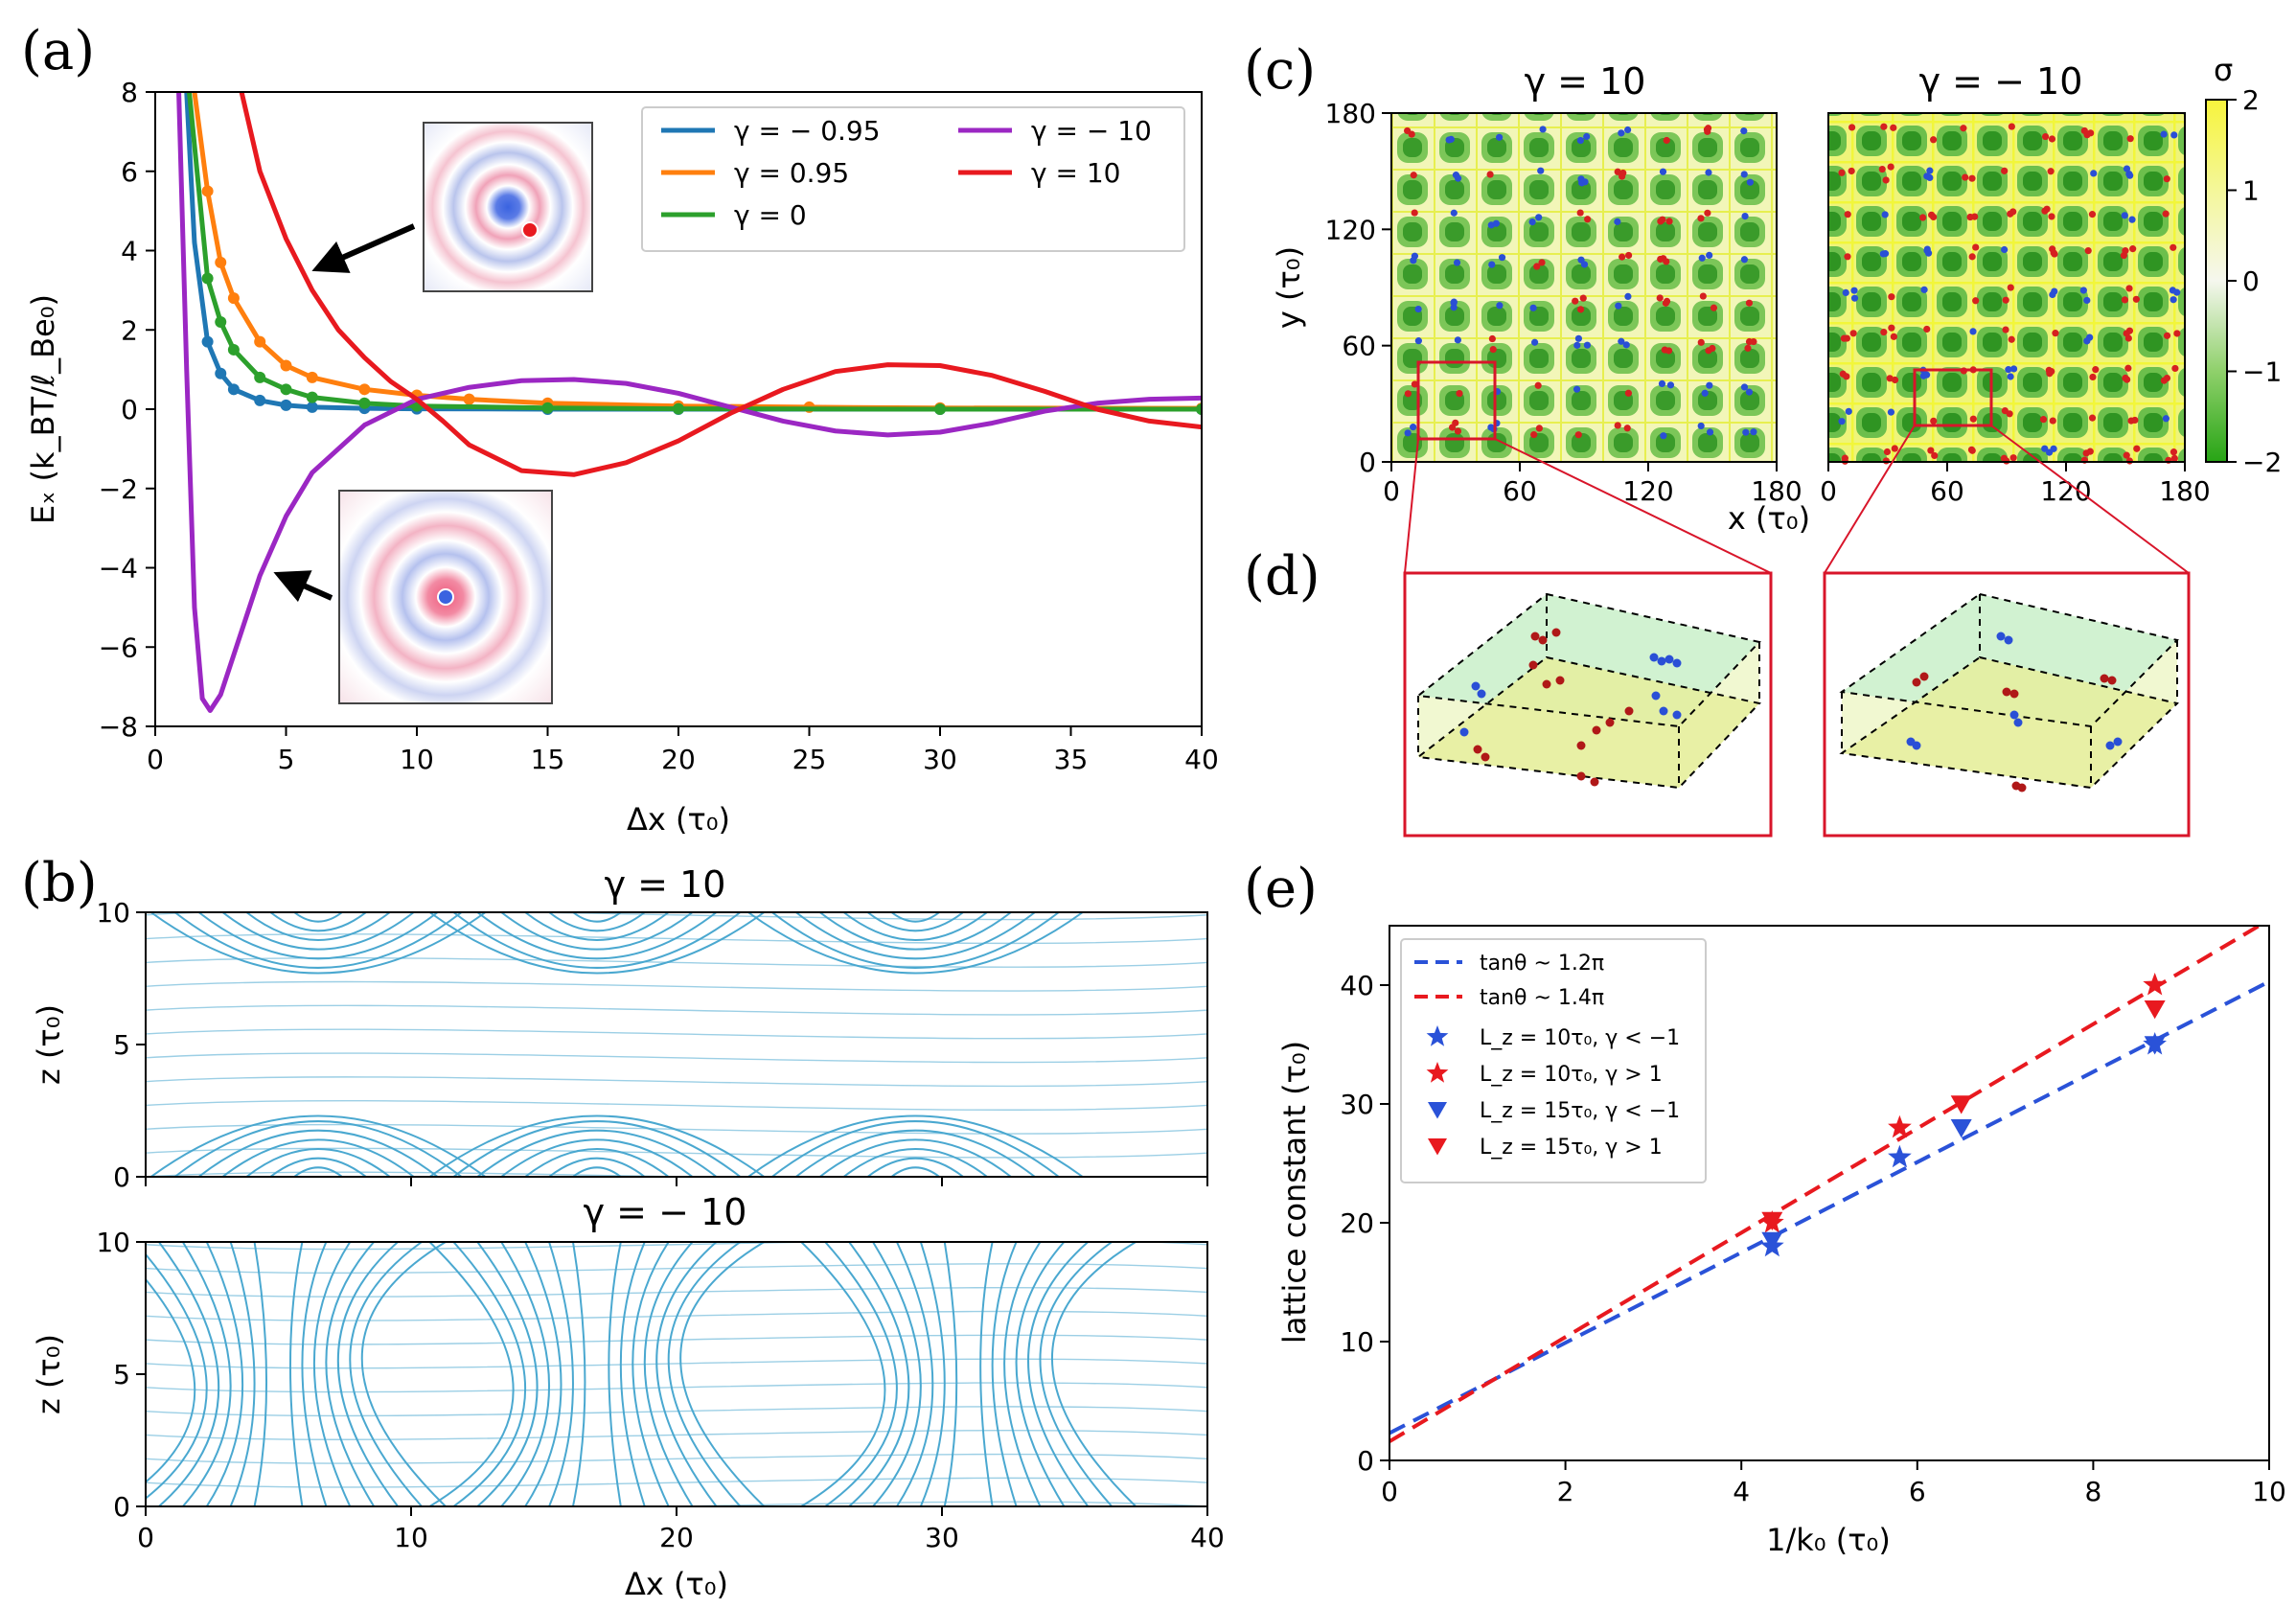 This screenshot has height=1608, width=2296. What do you see at coordinates (129, 172) in the screenshot?
I see `y-tick-label: 6` at bounding box center [129, 172].